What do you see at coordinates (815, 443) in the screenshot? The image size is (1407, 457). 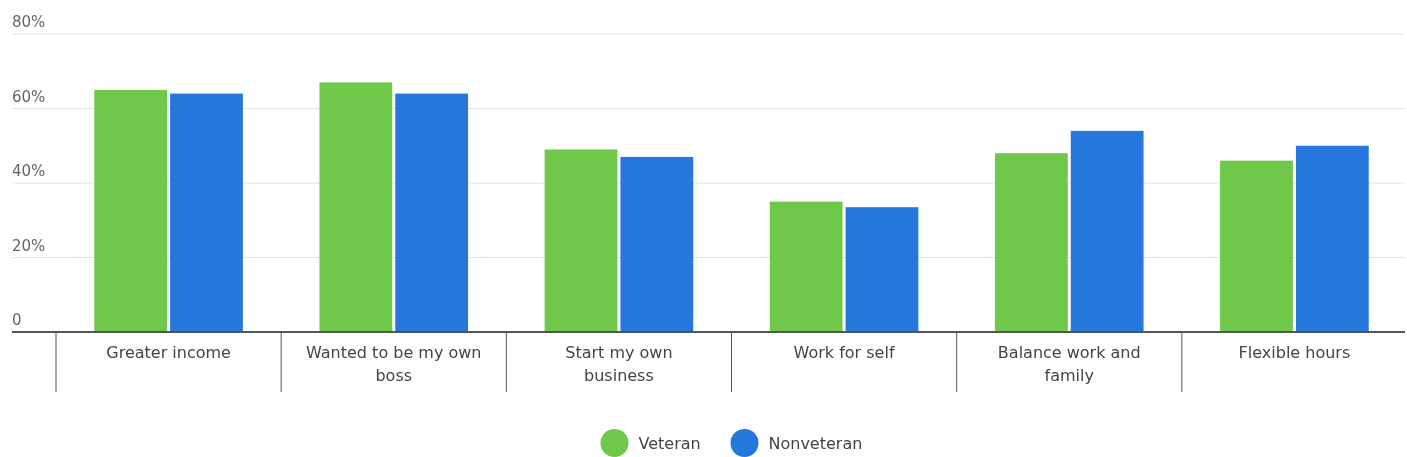 I see `legend-label: Nonveteran` at bounding box center [815, 443].